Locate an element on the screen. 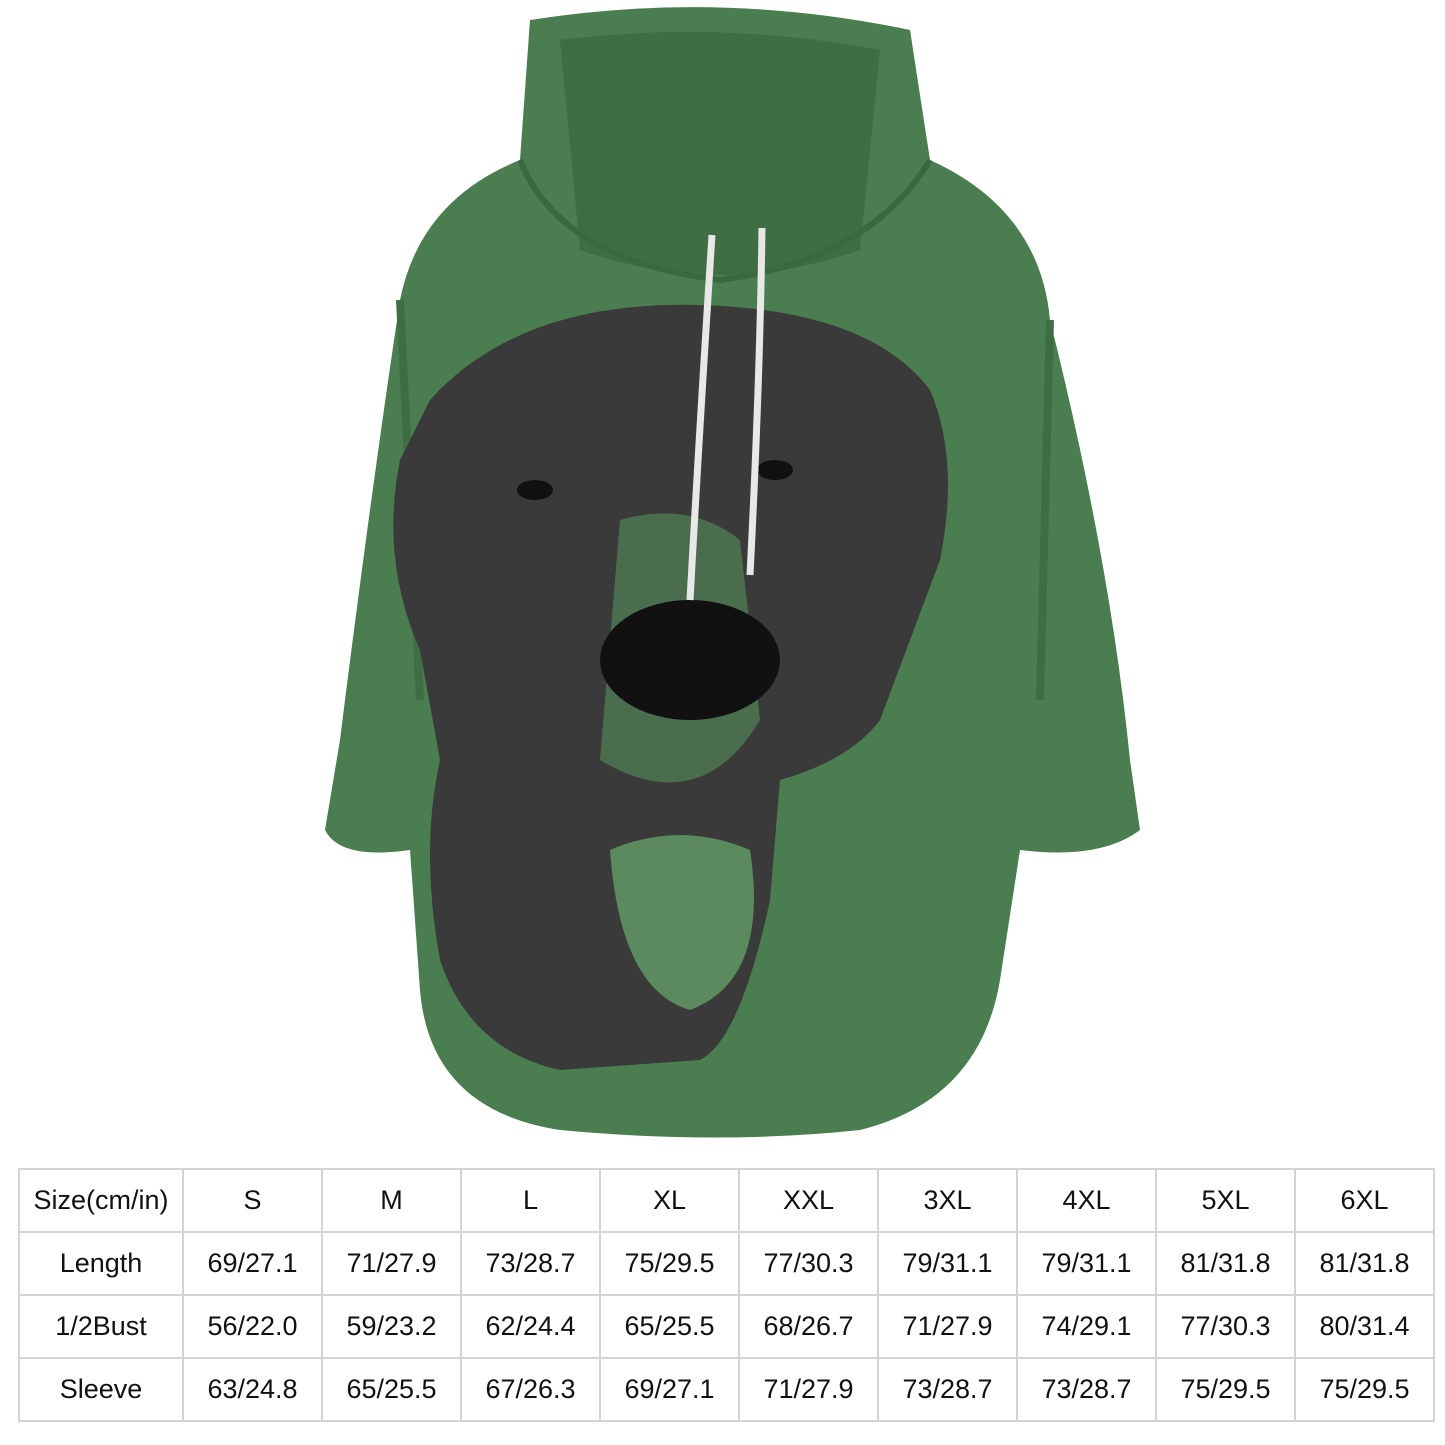  drawstrings is located at coordinates (726, 414).